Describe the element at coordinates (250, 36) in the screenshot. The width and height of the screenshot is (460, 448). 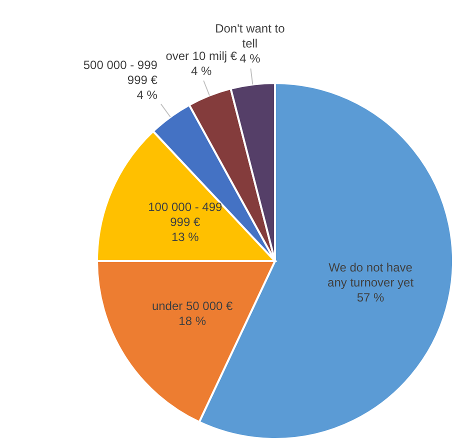
I see `slice-label: Don't want to tell` at that location.